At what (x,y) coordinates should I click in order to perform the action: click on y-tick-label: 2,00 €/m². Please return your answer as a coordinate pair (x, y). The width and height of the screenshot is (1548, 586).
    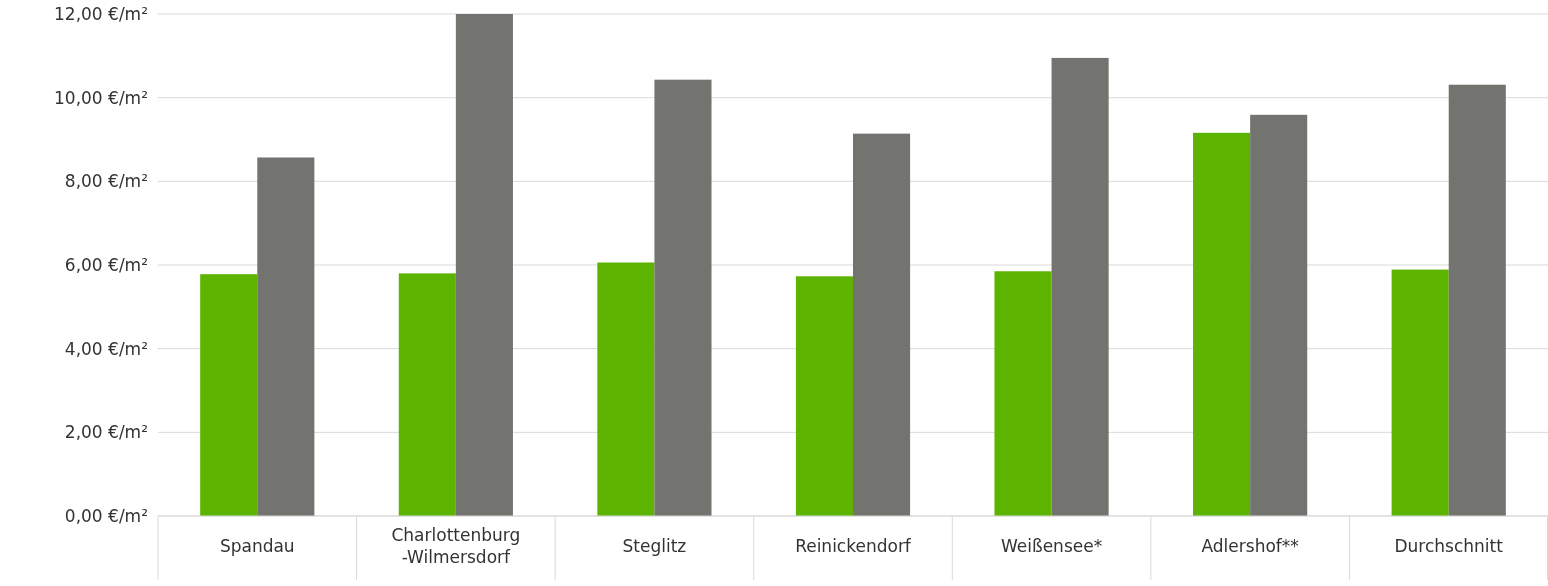
    Looking at the image, I should click on (106, 432).